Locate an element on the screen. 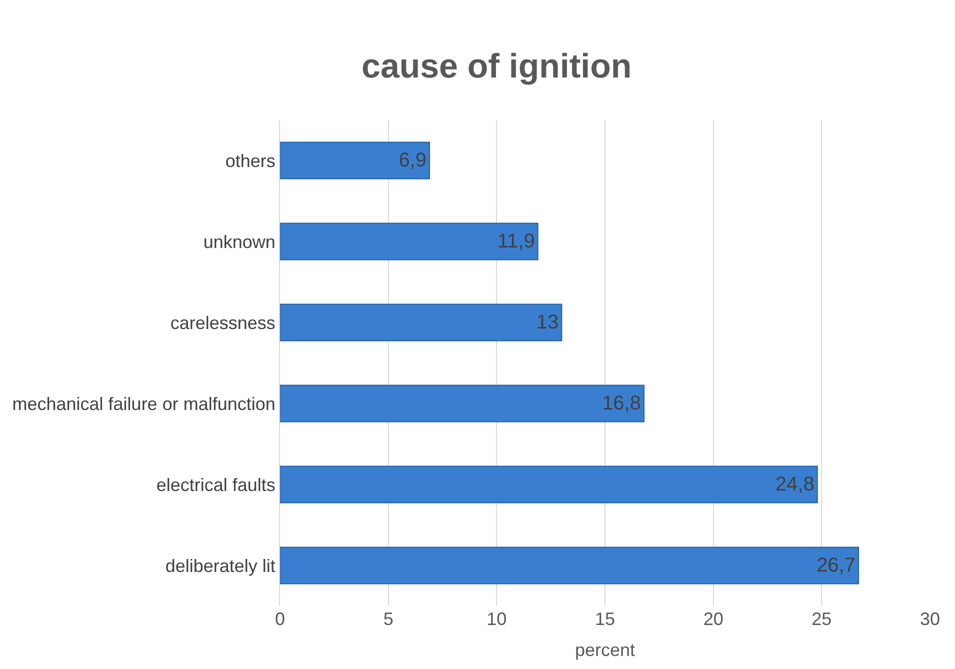 The height and width of the screenshot is (669, 955). data-label: 24,8 is located at coordinates (794, 485).